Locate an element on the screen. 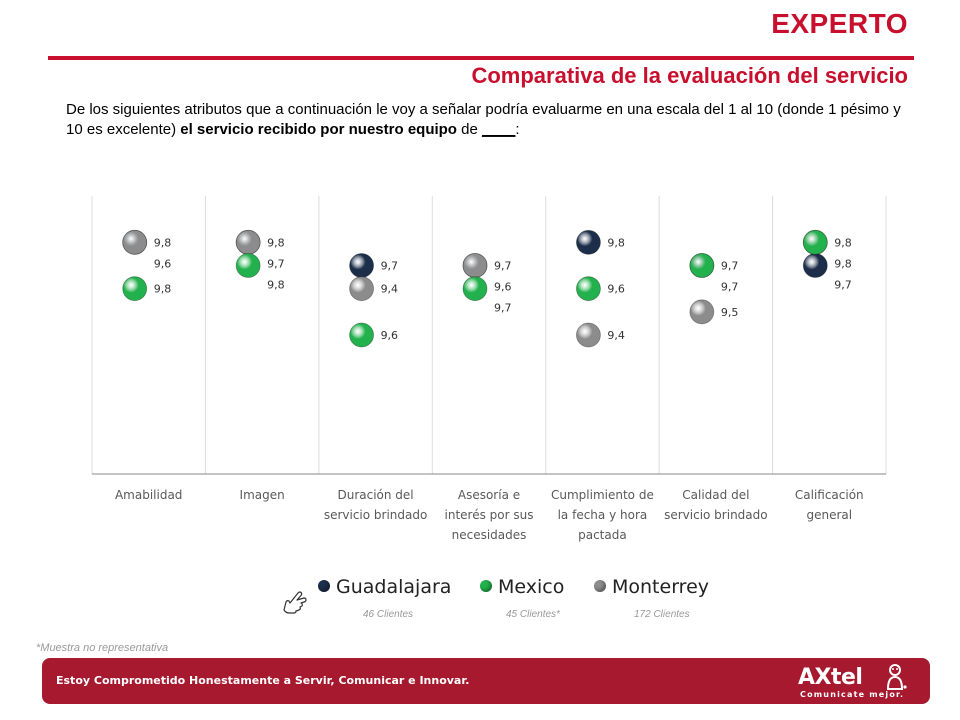 This screenshot has height=720, width=960. x-tick-label: Imagen is located at coordinates (262, 495).